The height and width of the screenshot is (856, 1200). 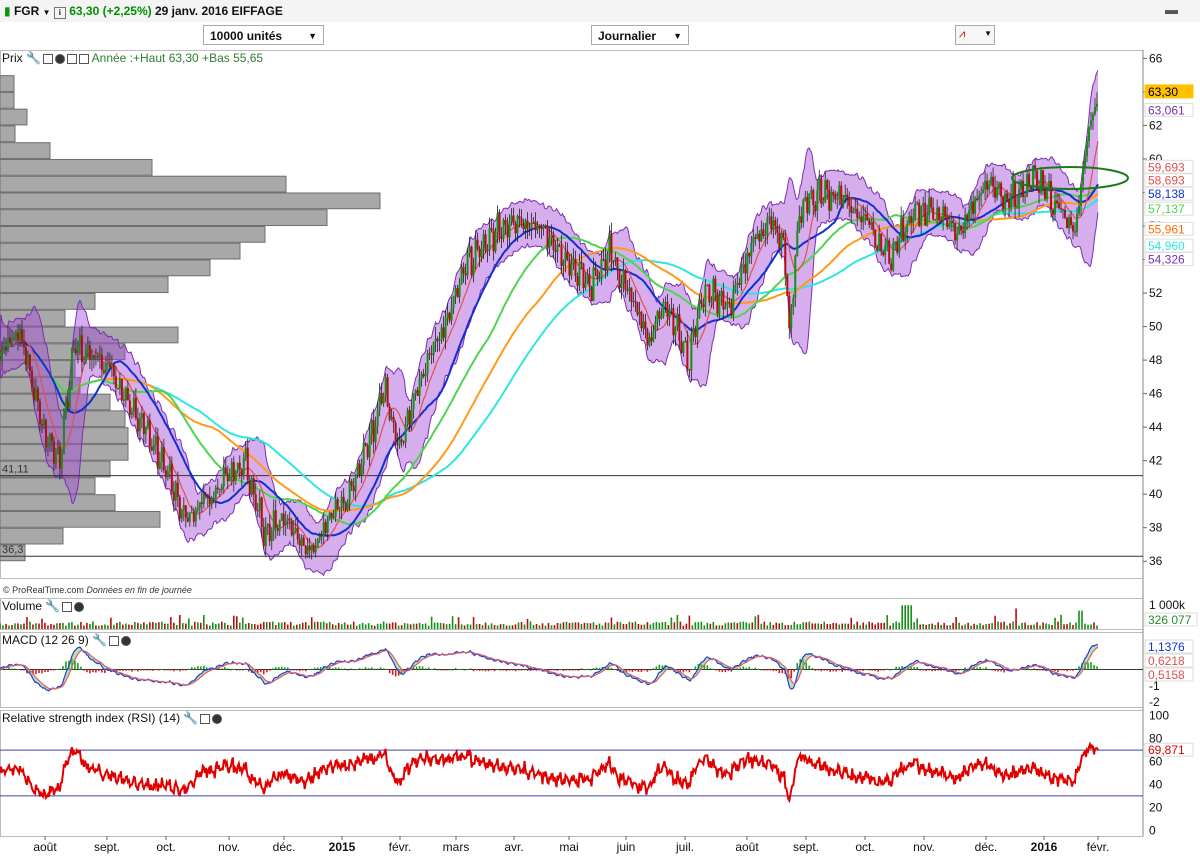 I want to click on volume-panel-header: Volume 🔧, so click(x=43, y=606).